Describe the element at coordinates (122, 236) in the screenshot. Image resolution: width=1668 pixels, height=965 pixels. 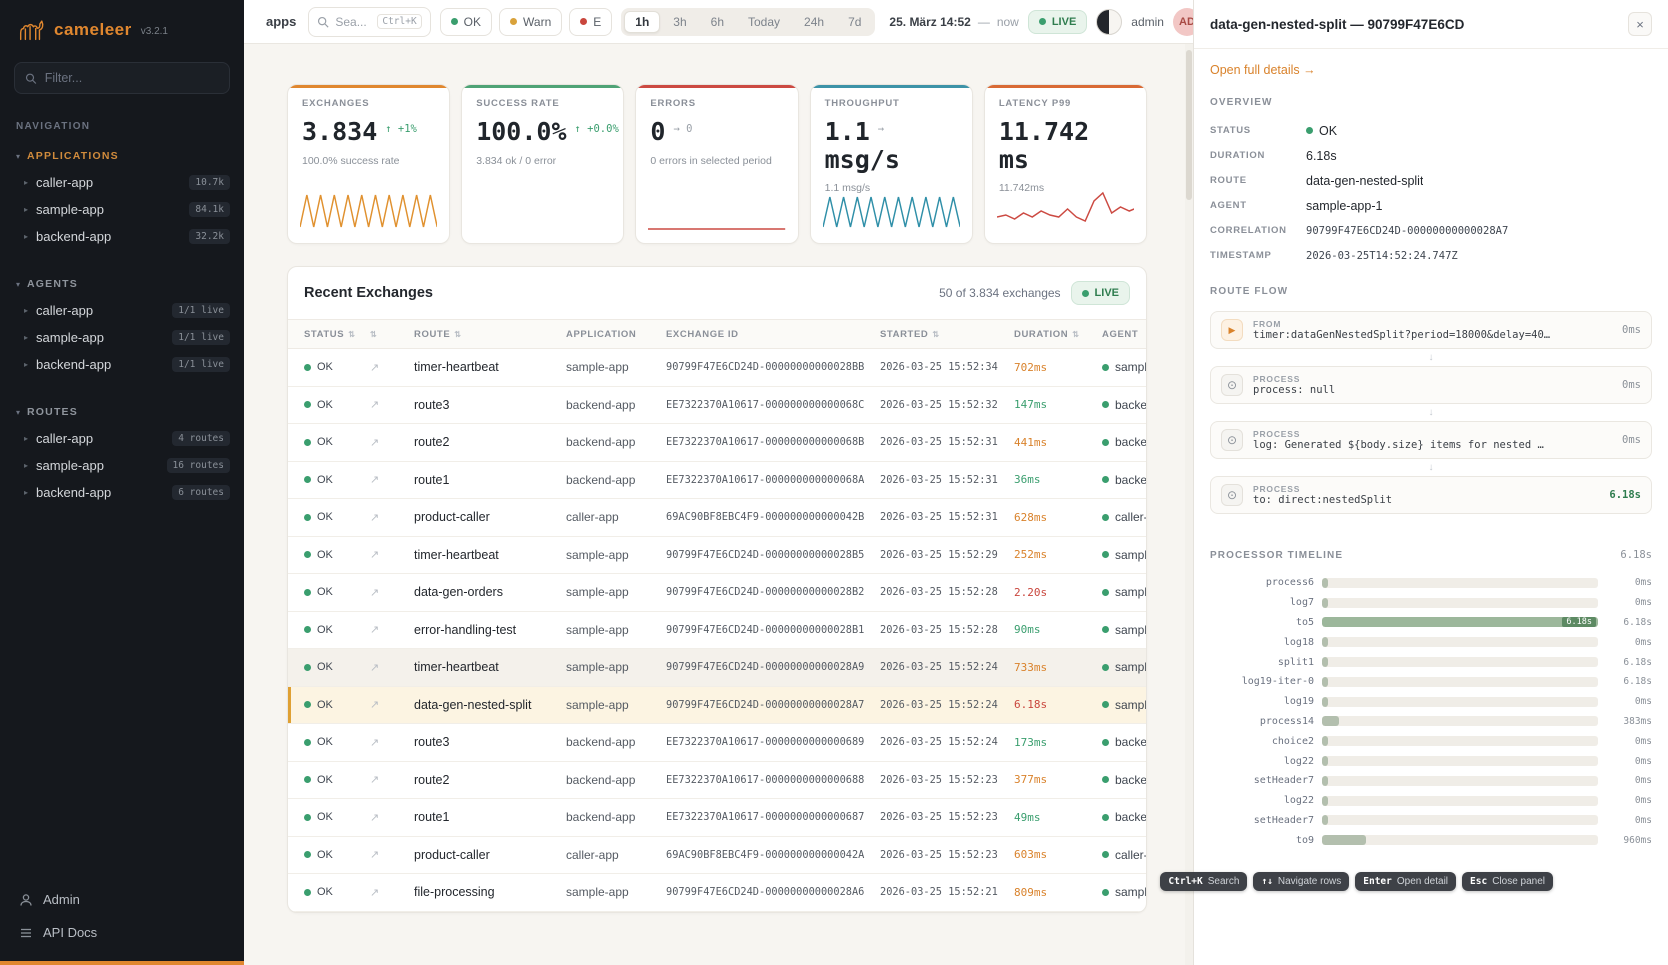
I see `sidebar-item: ▸ backend-app 32.2k` at that location.